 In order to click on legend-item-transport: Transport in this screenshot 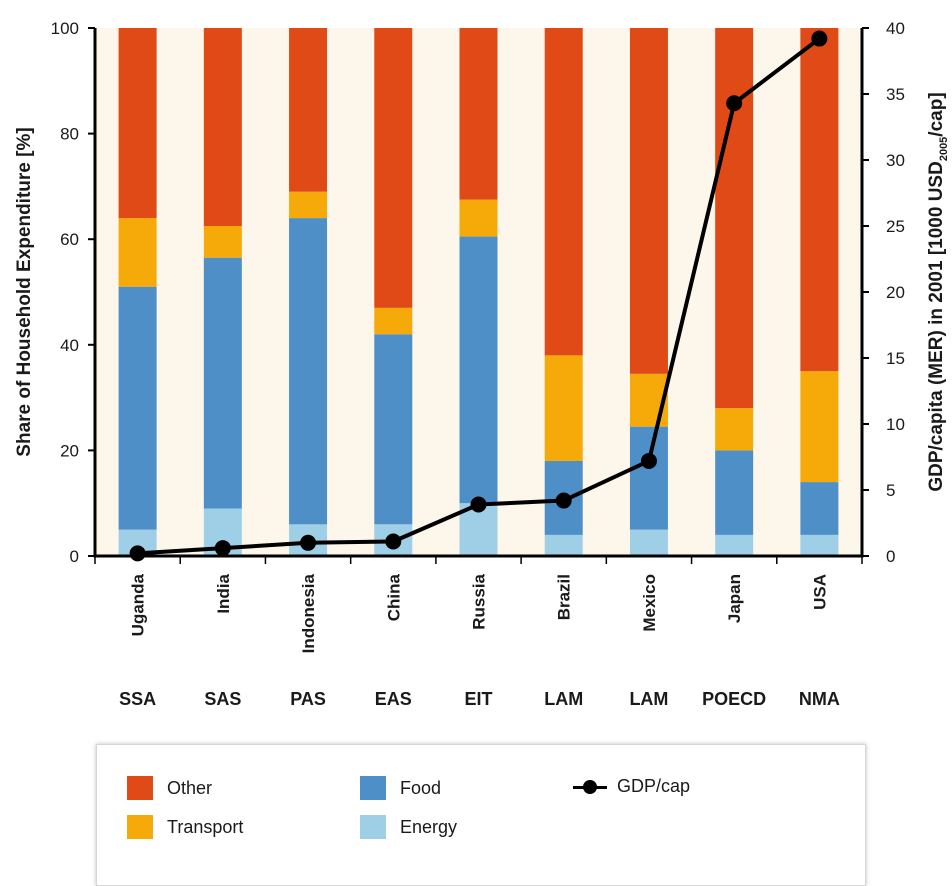, I will do `click(185, 827)`.